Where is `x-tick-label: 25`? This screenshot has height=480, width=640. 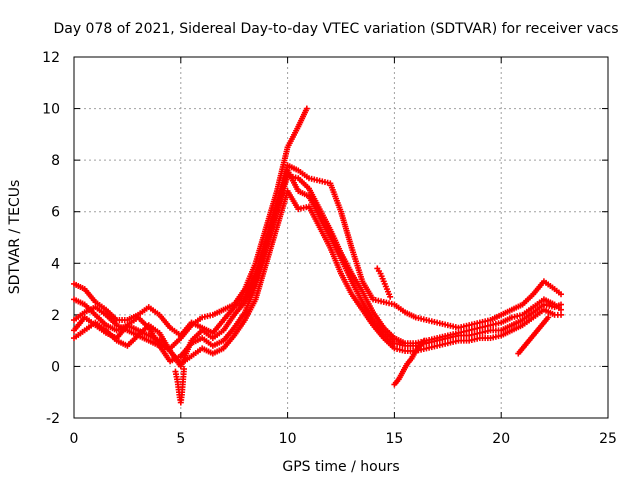 x-tick-label: 25 is located at coordinates (608, 439).